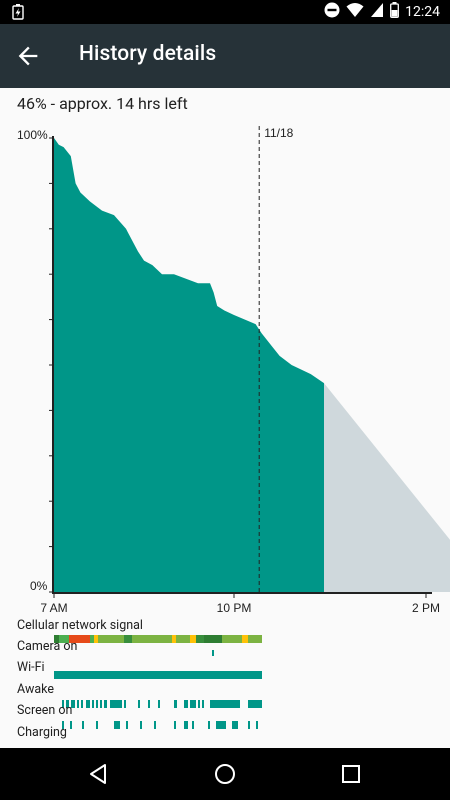  Describe the element at coordinates (28, 56) in the screenshot. I see `arrow-back-icon` at that location.